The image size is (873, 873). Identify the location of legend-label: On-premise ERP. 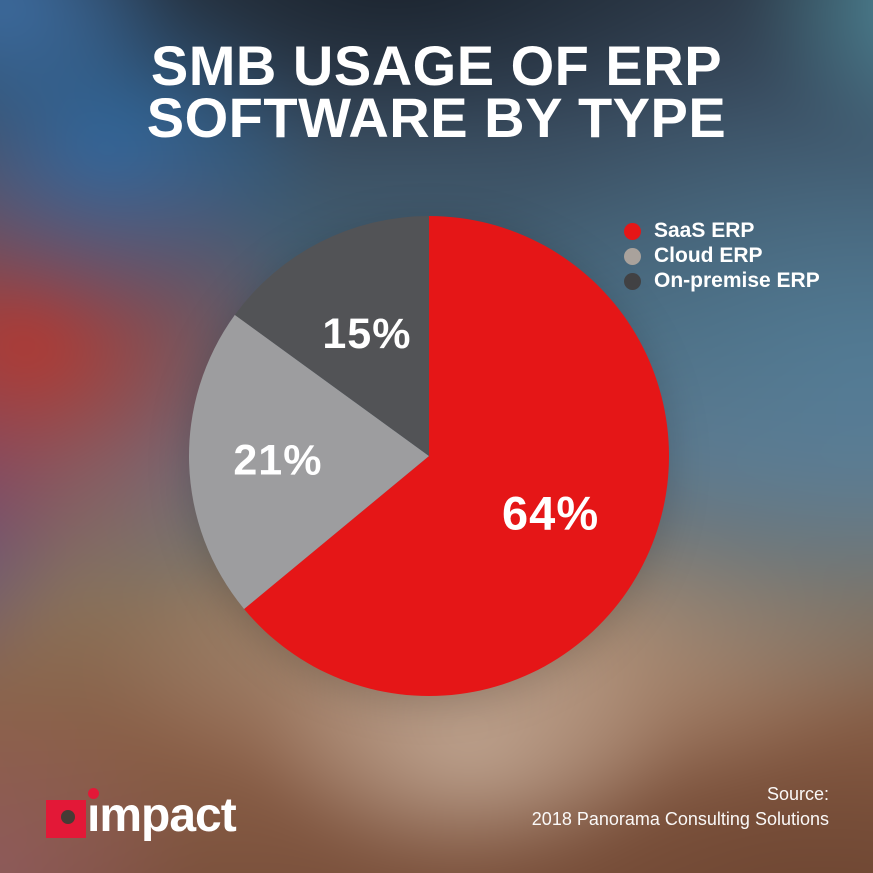
(737, 280).